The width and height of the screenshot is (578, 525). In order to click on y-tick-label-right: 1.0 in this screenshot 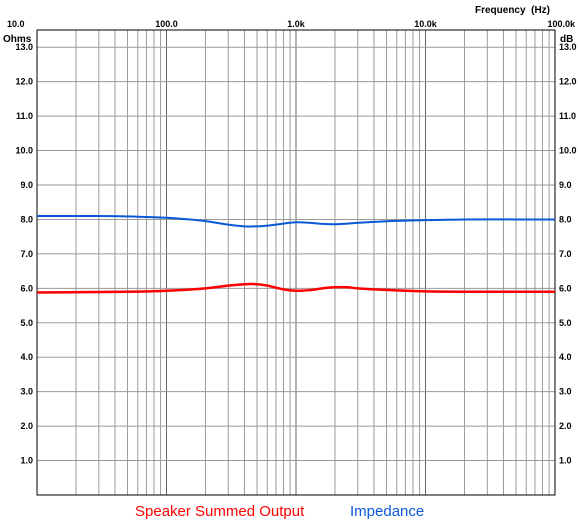, I will do `click(565, 461)`.